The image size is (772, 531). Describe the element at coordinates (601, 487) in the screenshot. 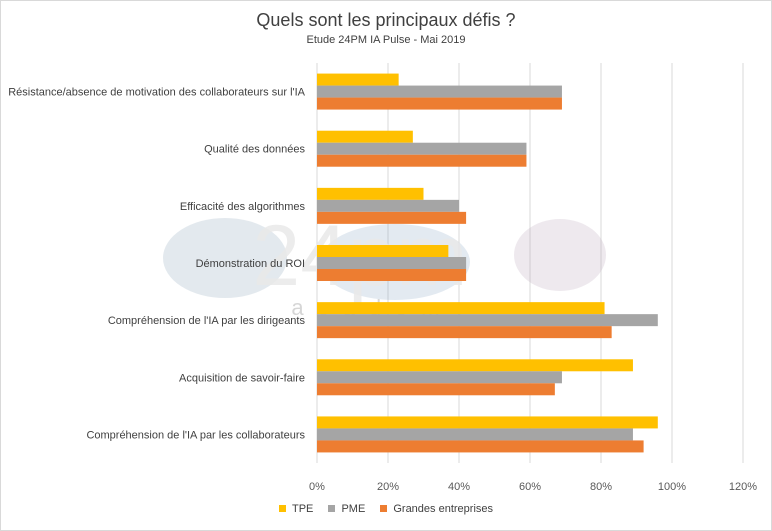

I see `x-tick-label: 80%` at that location.